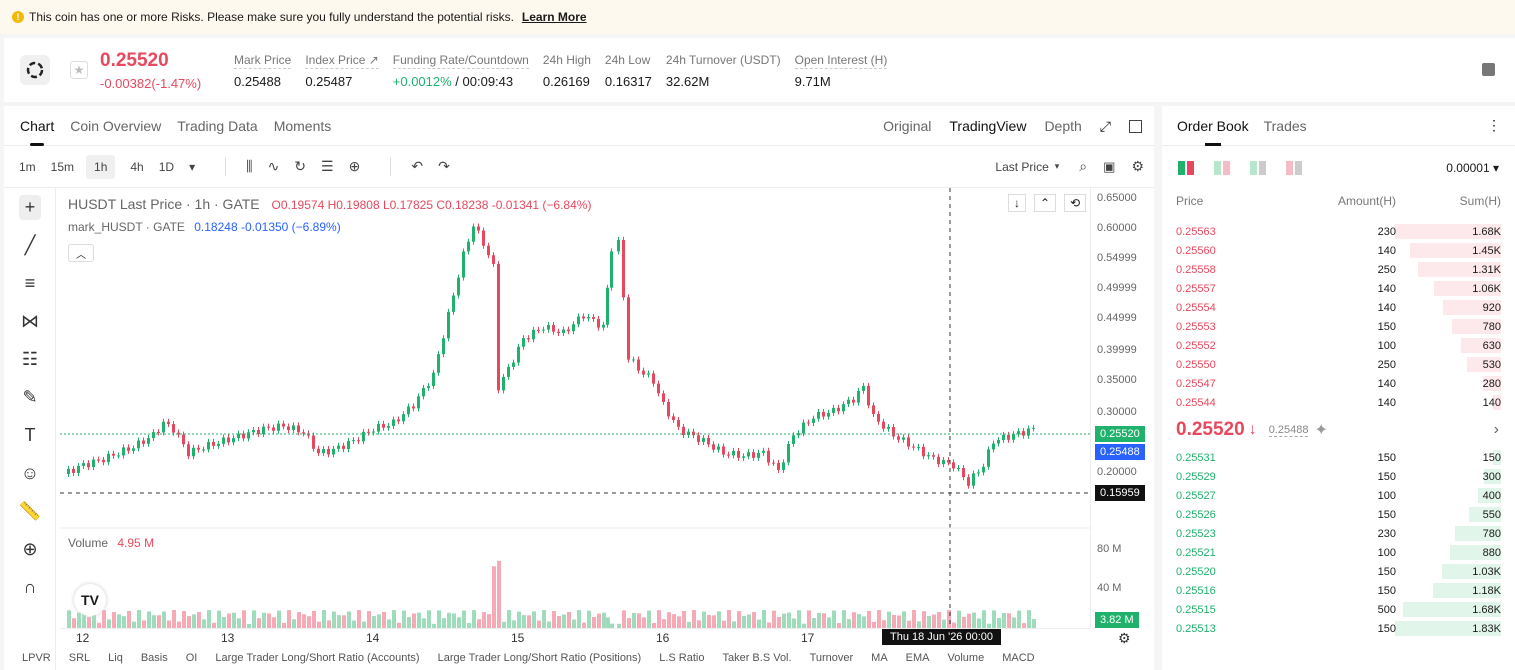  What do you see at coordinates (1105, 125) in the screenshot?
I see `expand-icon: ⤢` at bounding box center [1105, 125].